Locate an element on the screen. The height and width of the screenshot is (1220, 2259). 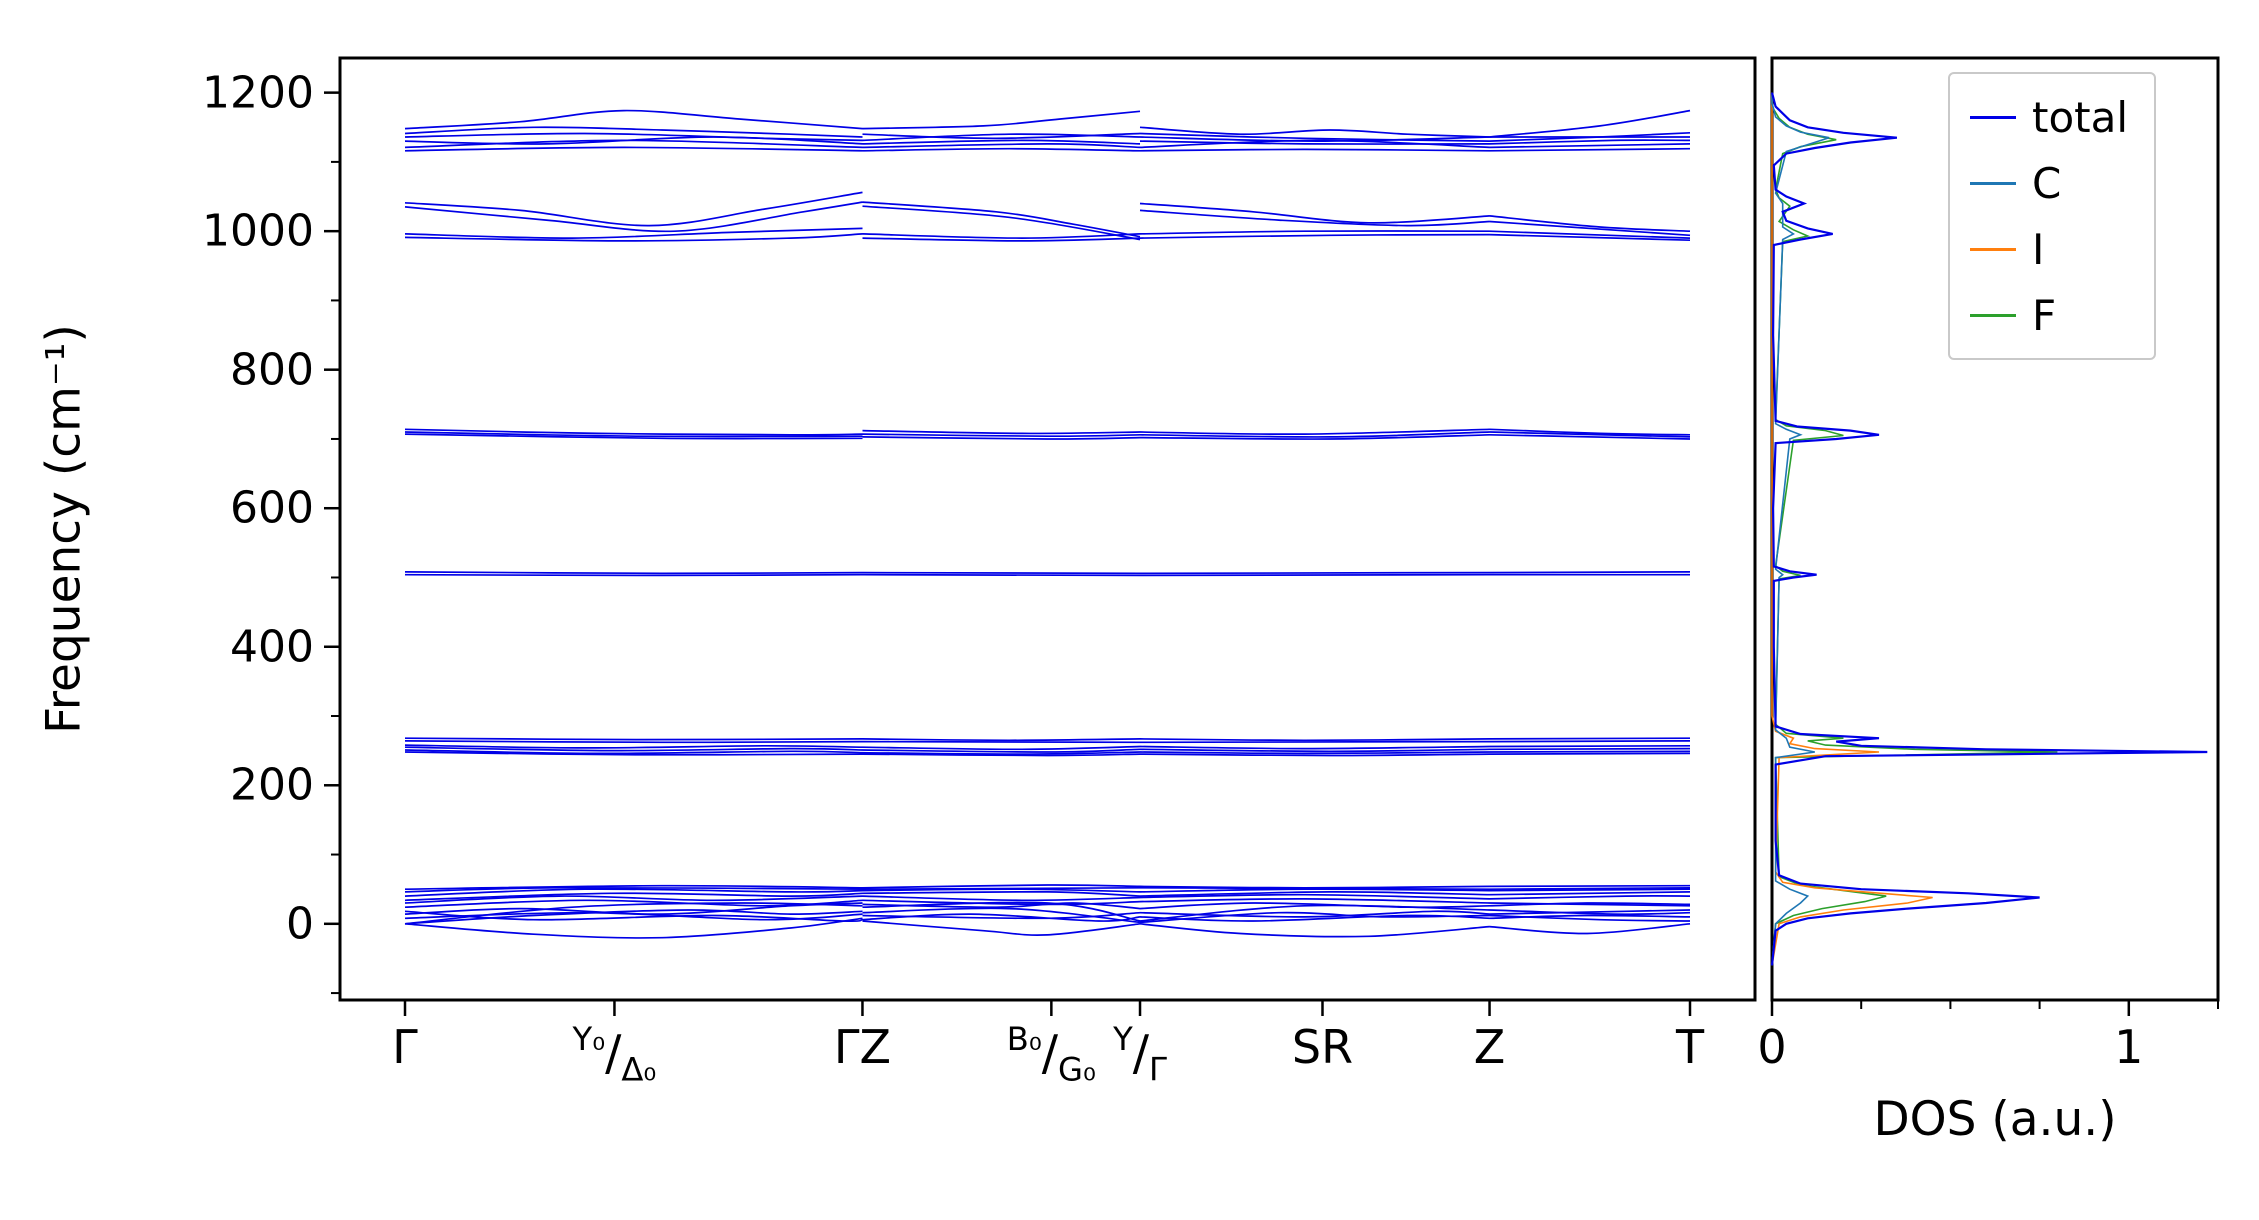
legend-label-C: C is located at coordinates (2047, 183).